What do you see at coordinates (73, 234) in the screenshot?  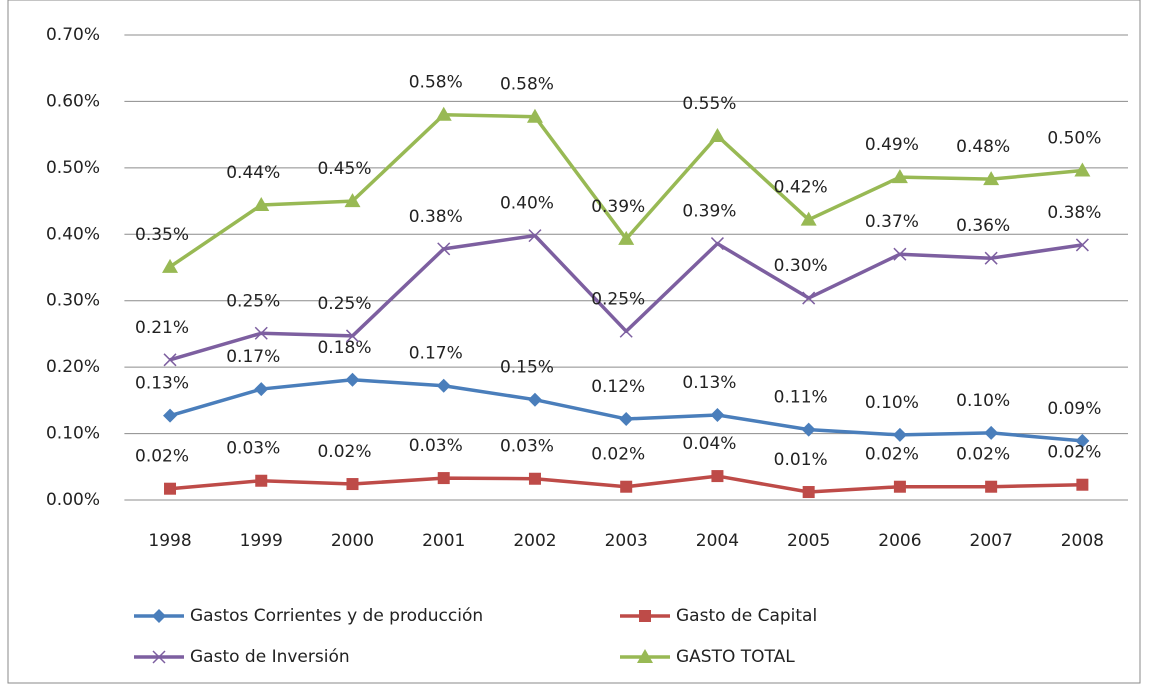 I see `y-tick-label: 0.40%` at bounding box center [73, 234].